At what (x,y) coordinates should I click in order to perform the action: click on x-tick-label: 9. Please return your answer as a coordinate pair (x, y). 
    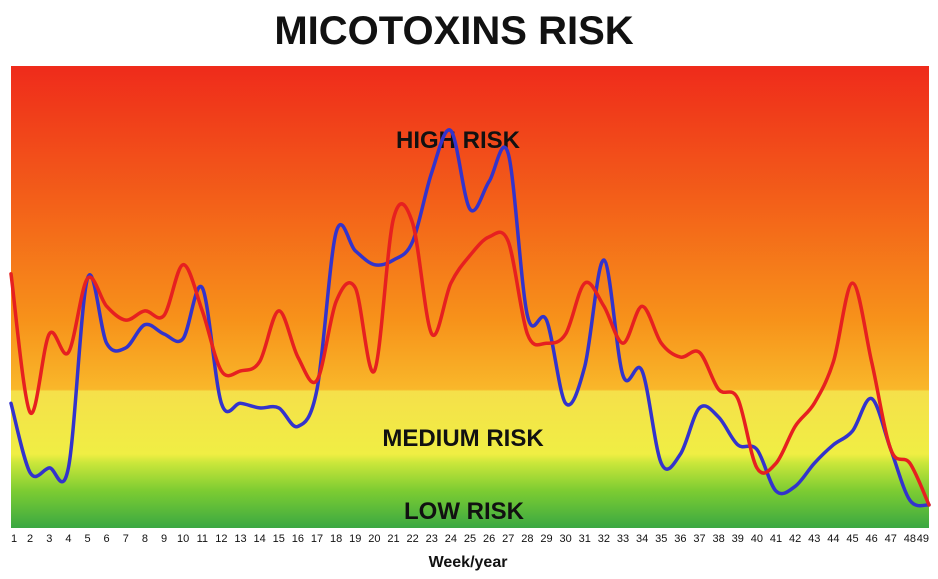
    Looking at the image, I should click on (164, 539).